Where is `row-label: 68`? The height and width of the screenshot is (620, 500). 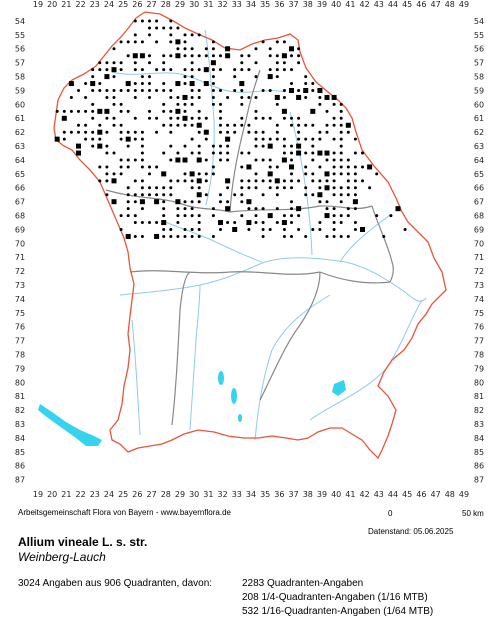 row-label: 68 is located at coordinates (479, 216).